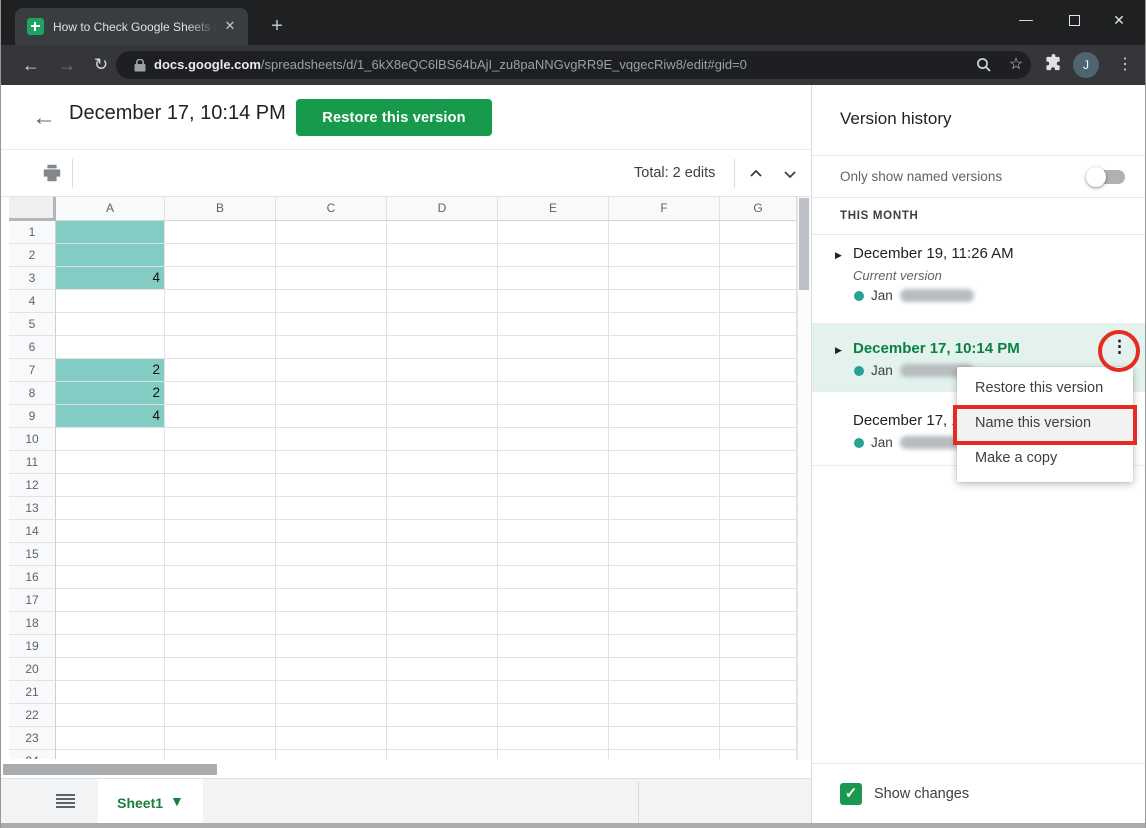 This screenshot has height=828, width=1146. Describe the element at coordinates (553, 324) in the screenshot. I see `cell-E5` at that location.